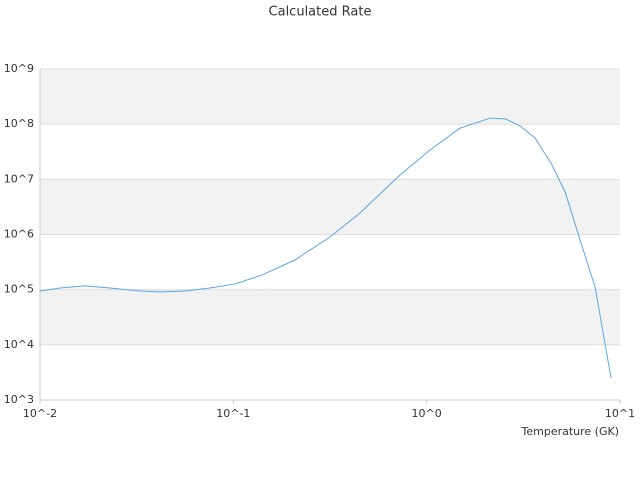 The height and width of the screenshot is (480, 640). What do you see at coordinates (427, 413) in the screenshot?
I see `x-tick-label: 10^0` at bounding box center [427, 413].